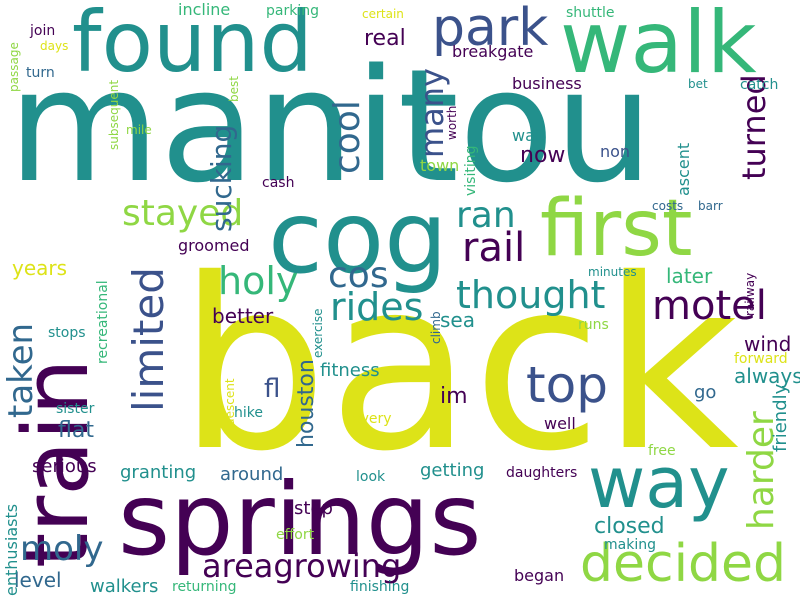 This screenshot has height=600, width=800. I want to click on word-granting: granting, so click(158, 472).